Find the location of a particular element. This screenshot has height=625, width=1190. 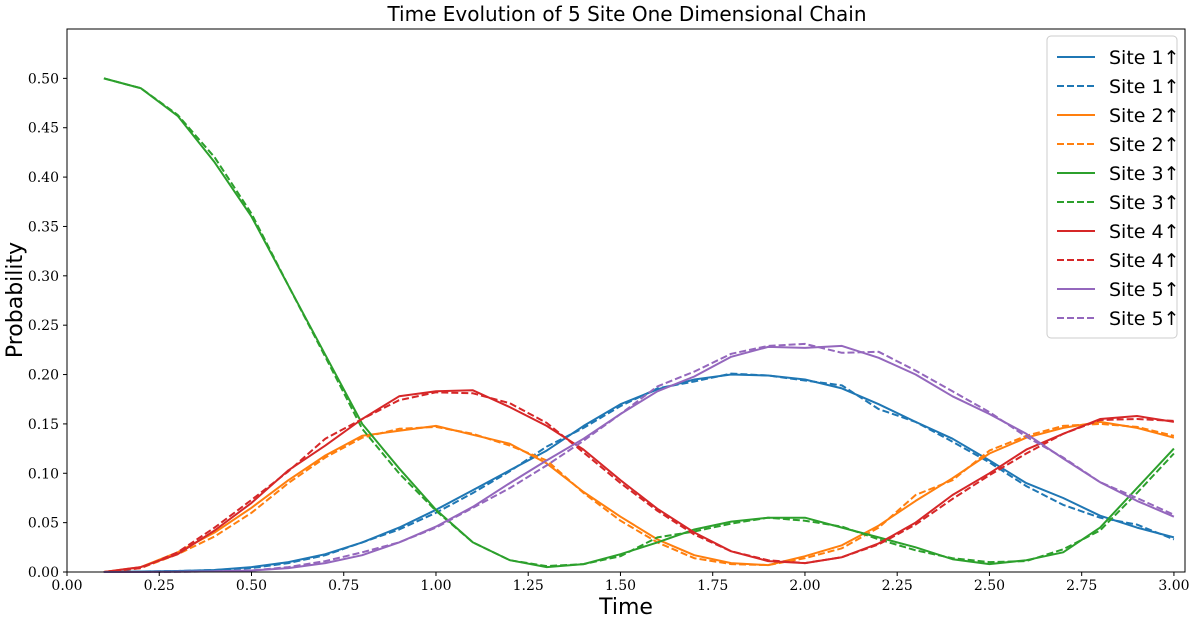

x-tick-label: 2.50 is located at coordinates (989, 586).